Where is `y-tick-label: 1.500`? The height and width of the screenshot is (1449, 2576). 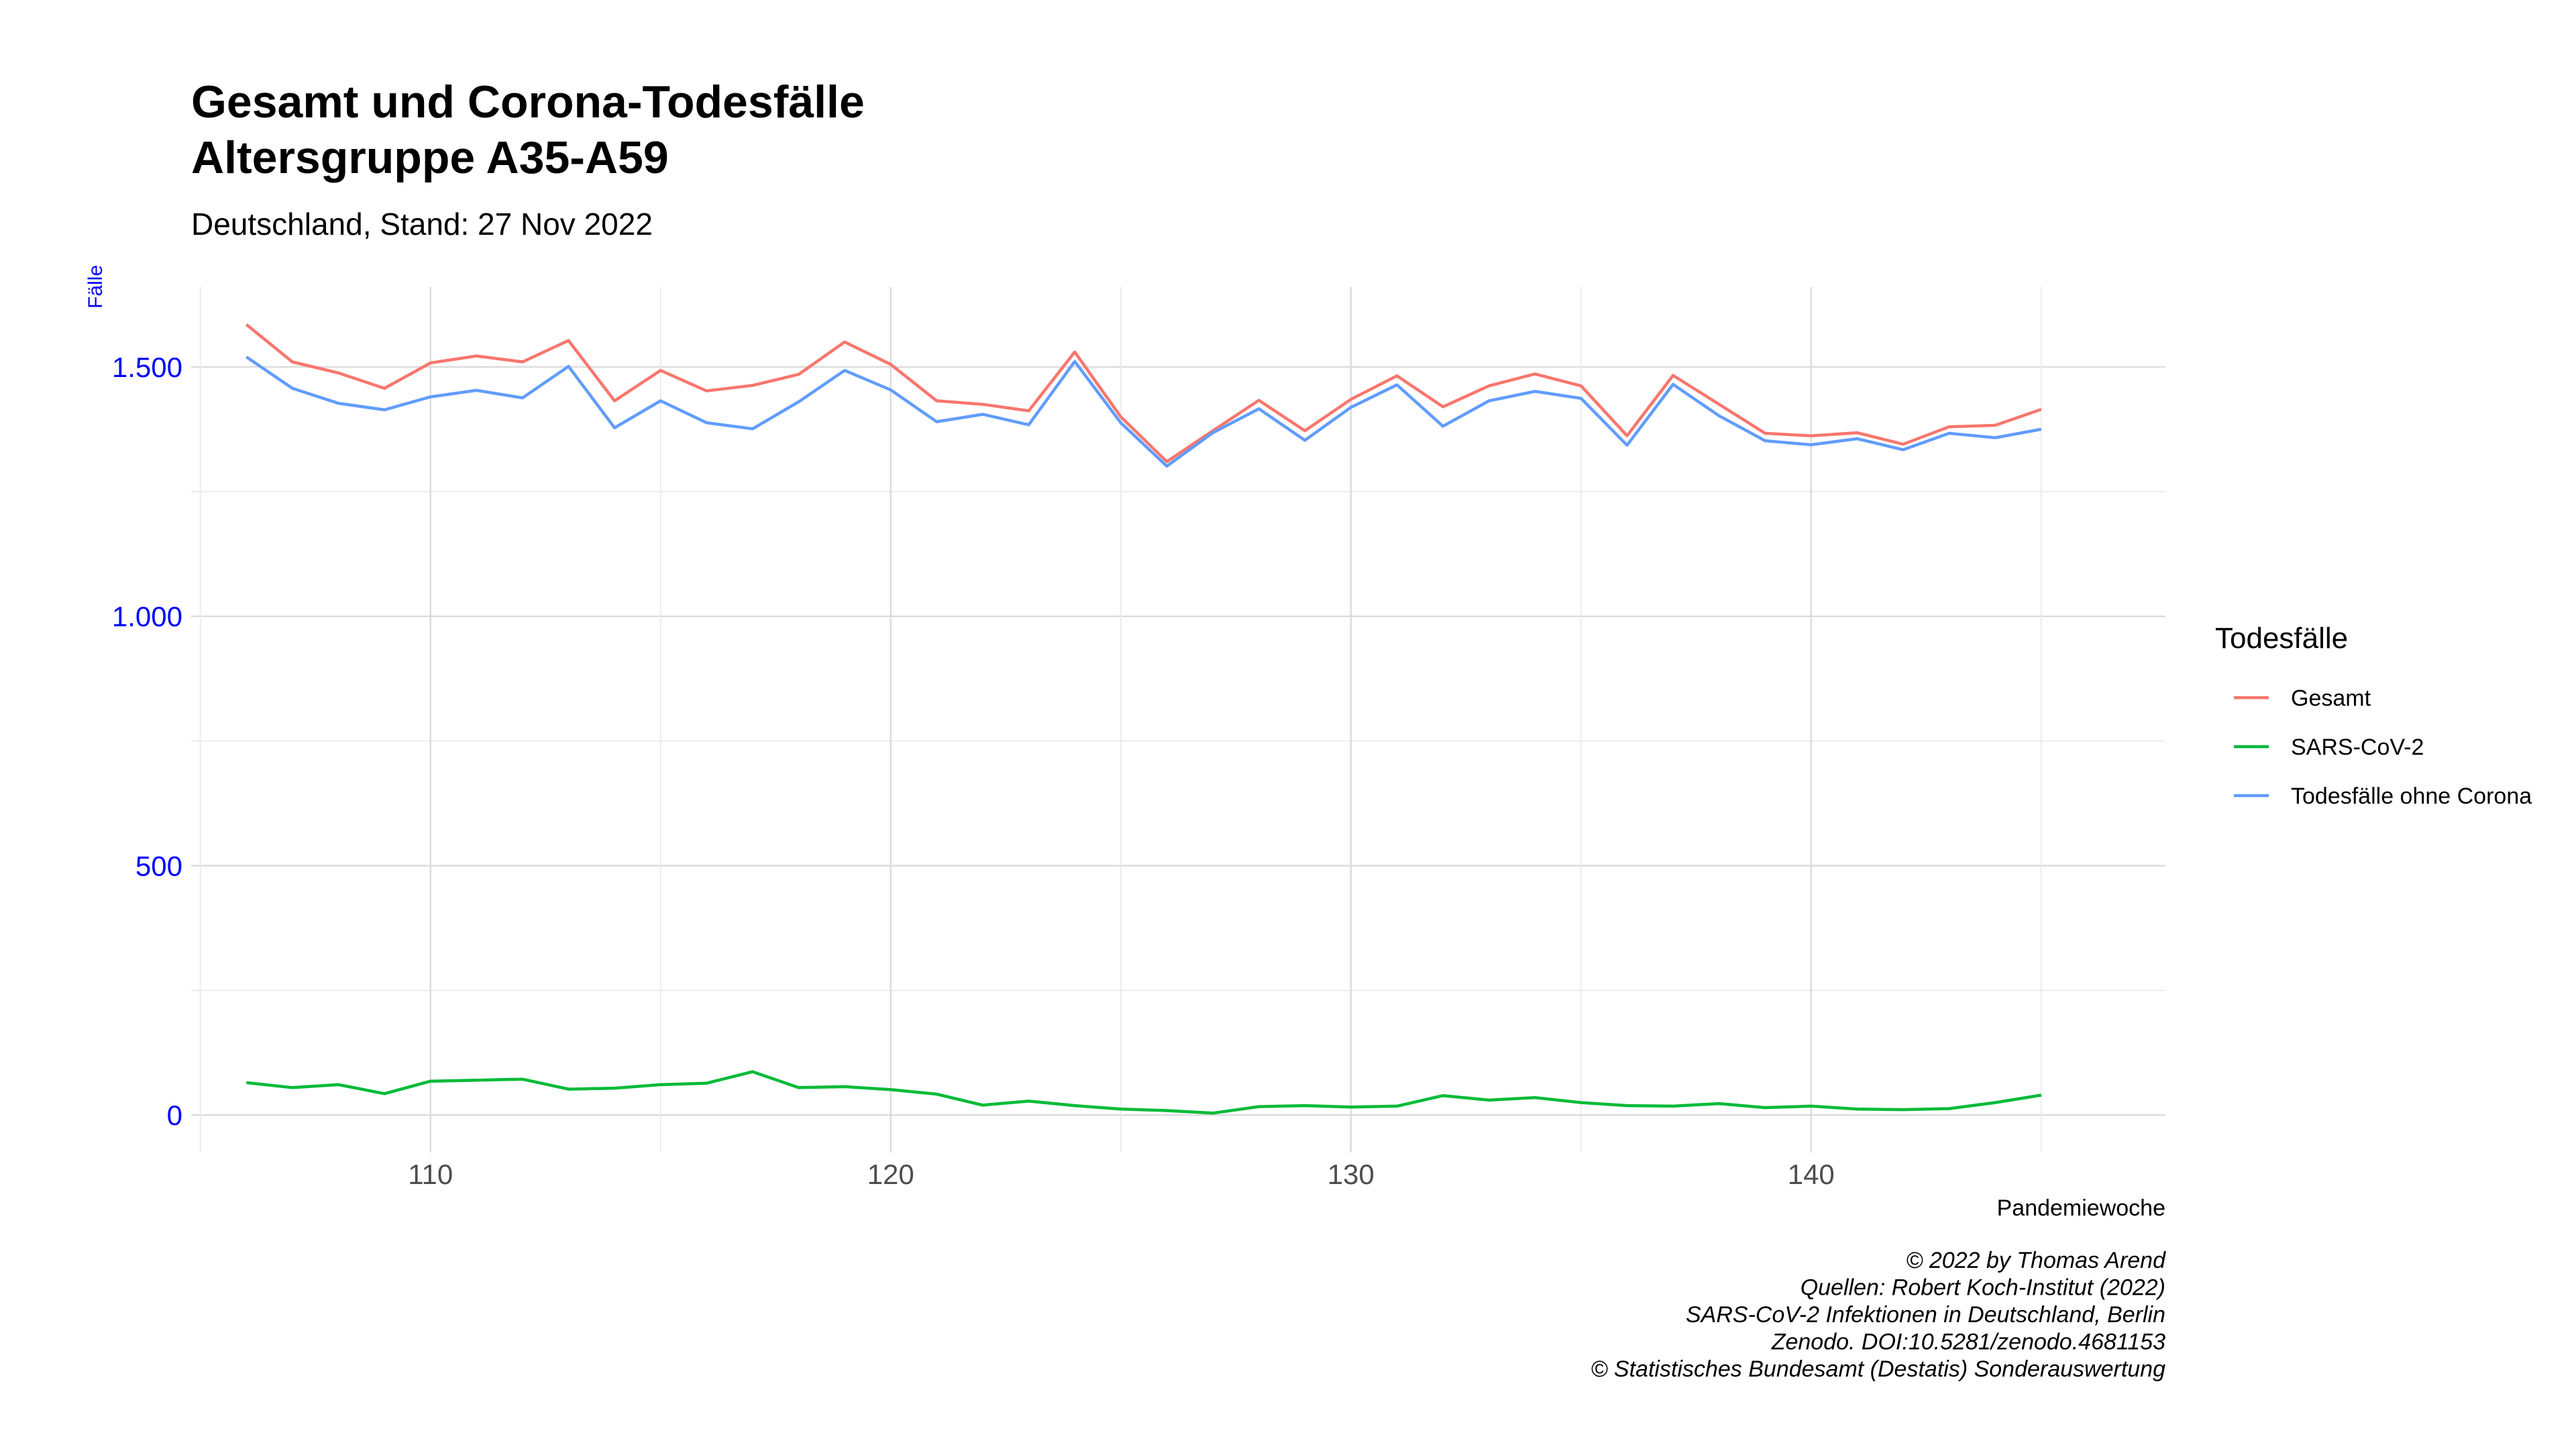
y-tick-label: 1.500 is located at coordinates (147, 367).